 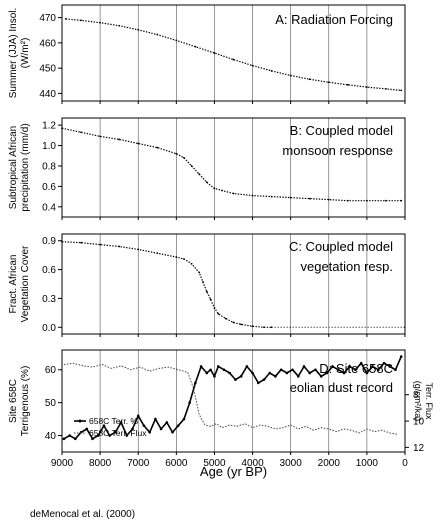 What do you see at coordinates (233, 471) in the screenshot?
I see `x-axis-label: Age (yr BP)` at bounding box center [233, 471].